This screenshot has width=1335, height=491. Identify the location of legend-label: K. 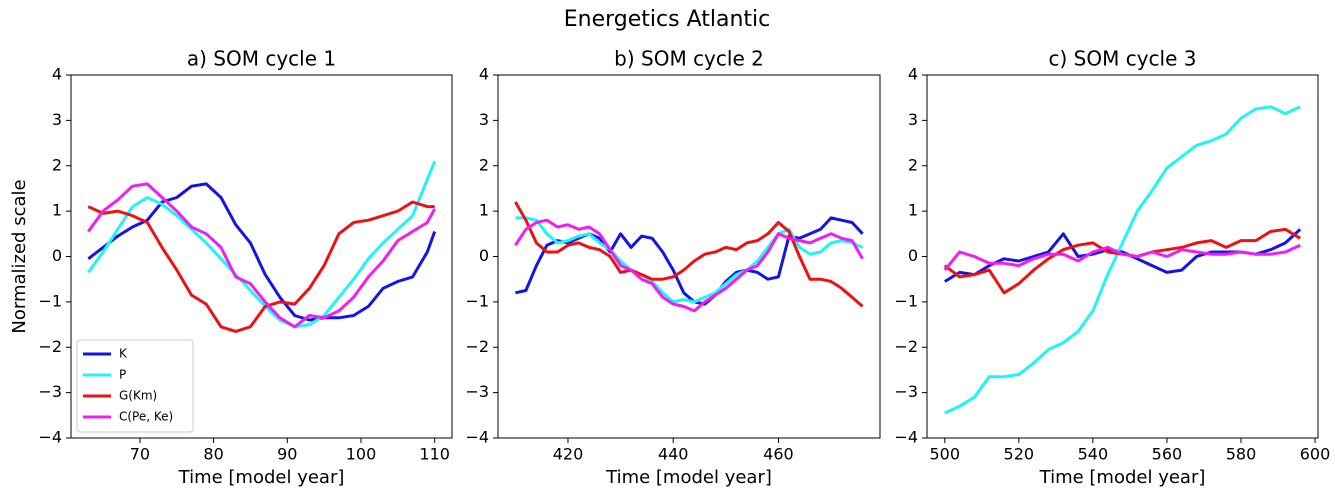
(123, 354).